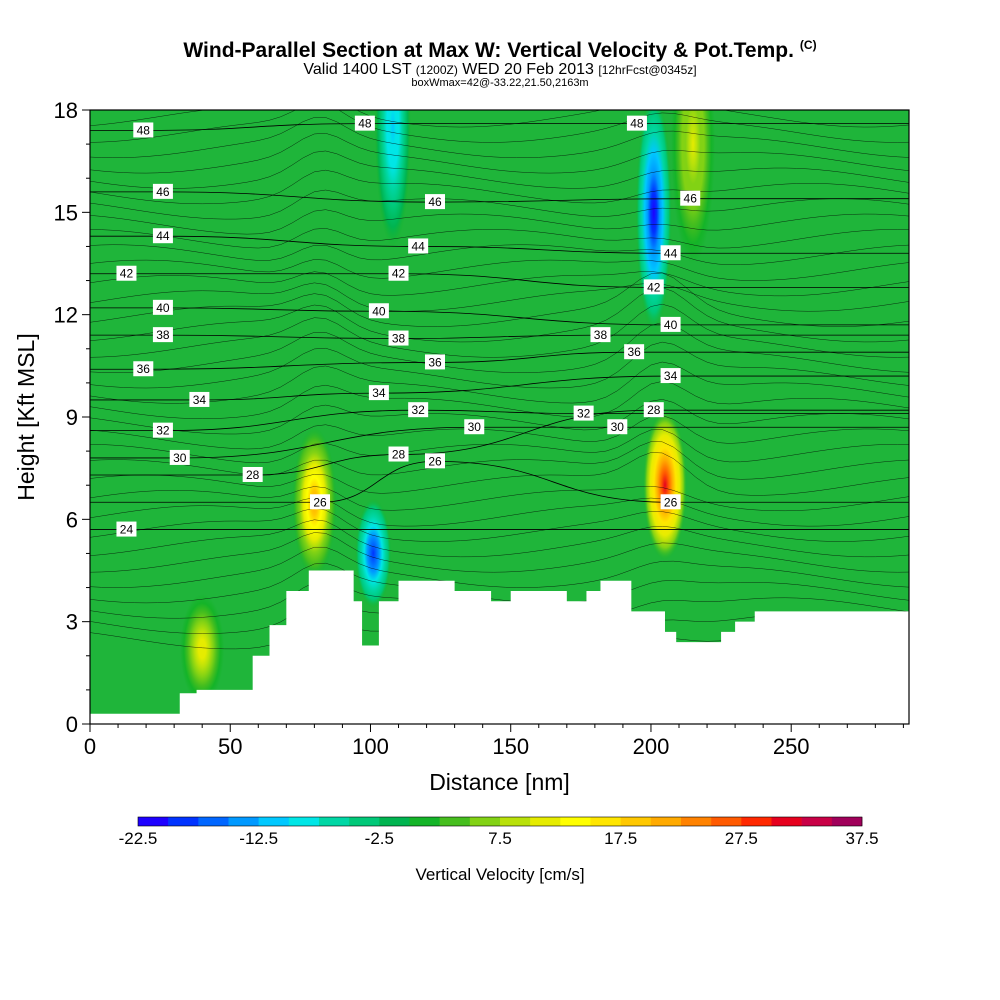  I want to click on isentrope-label: 46, so click(690, 198).